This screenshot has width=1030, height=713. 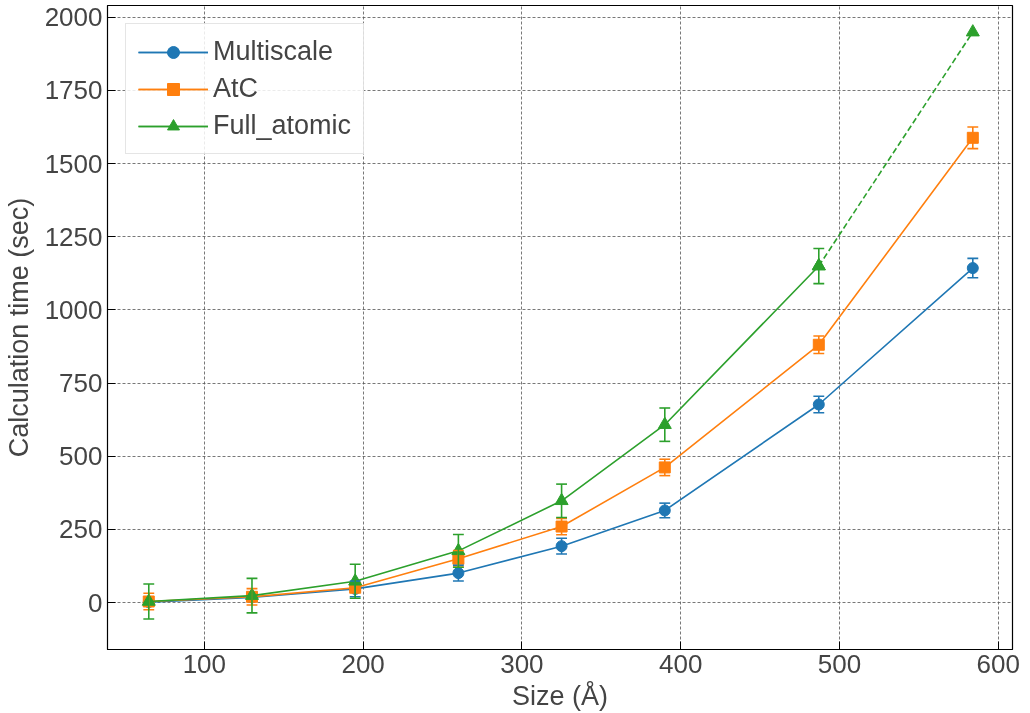 What do you see at coordinates (73, 163) in the screenshot?
I see `y-tick-label: 1500` at bounding box center [73, 163].